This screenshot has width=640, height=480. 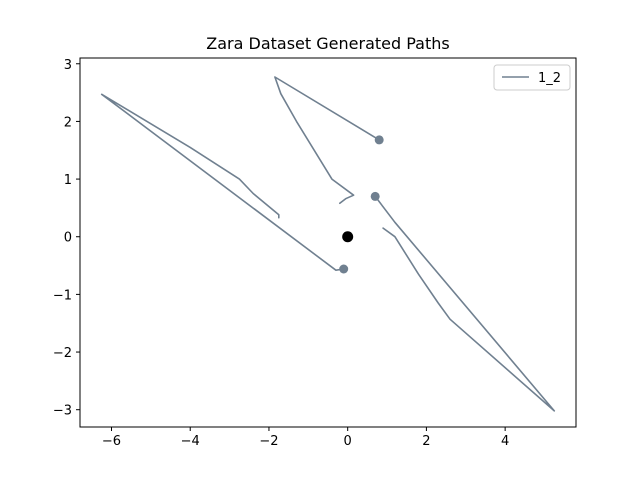 I want to click on y-tick-label: 0, so click(x=68, y=238).